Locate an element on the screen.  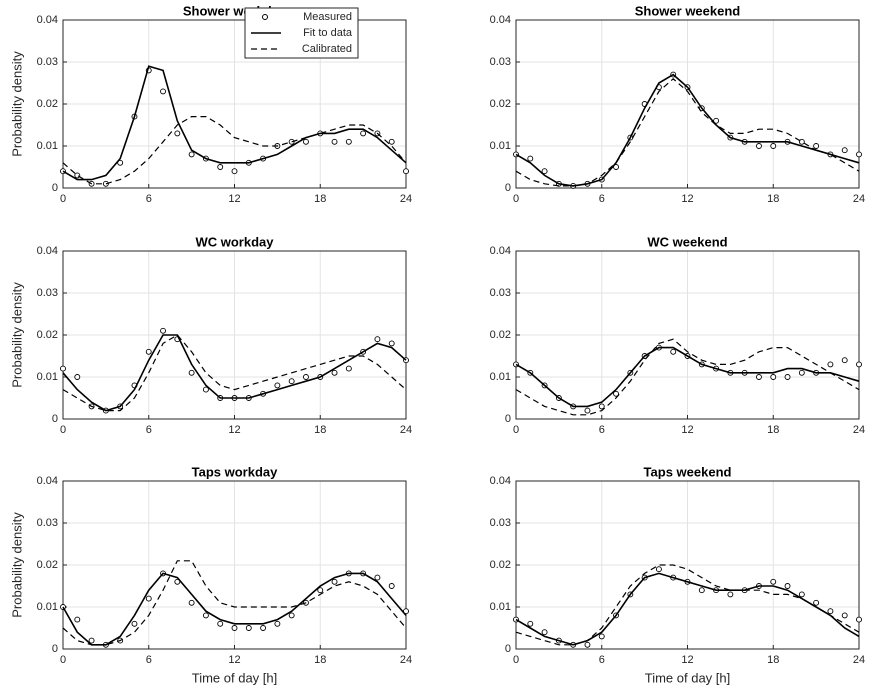
legend-label: Calibrated is located at coordinates (327, 49).